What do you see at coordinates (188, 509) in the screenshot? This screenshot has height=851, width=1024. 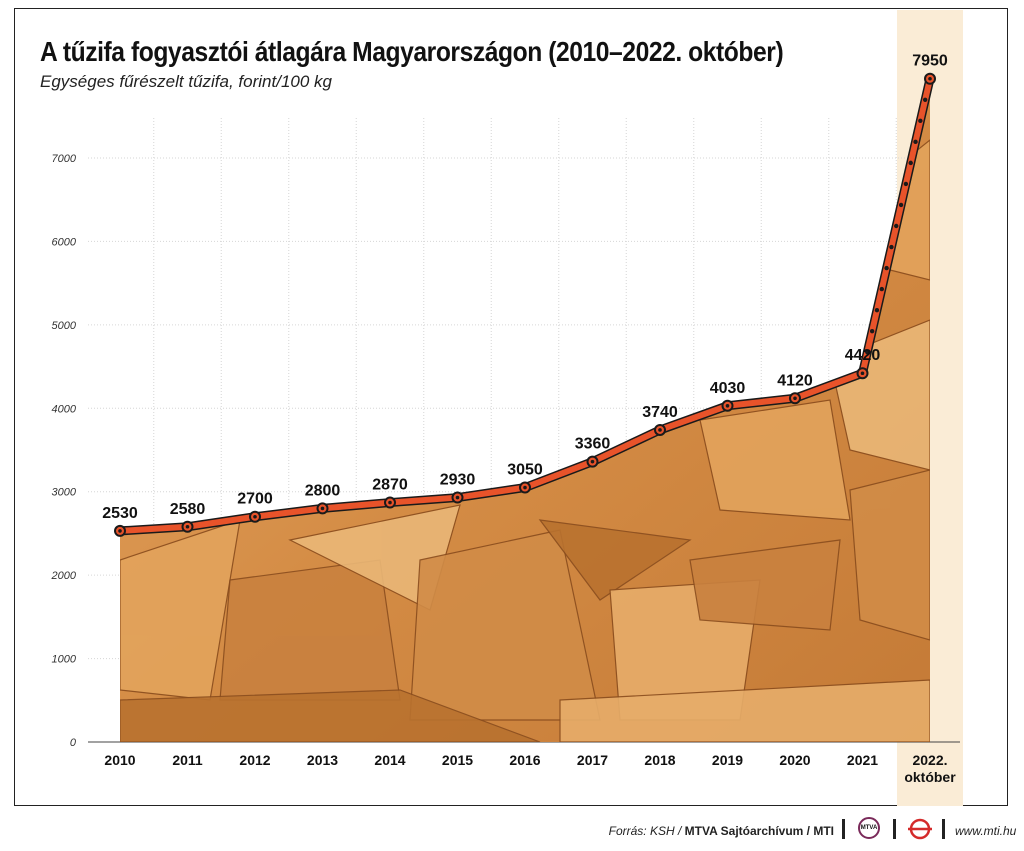 I see `data-label: 2580` at bounding box center [188, 509].